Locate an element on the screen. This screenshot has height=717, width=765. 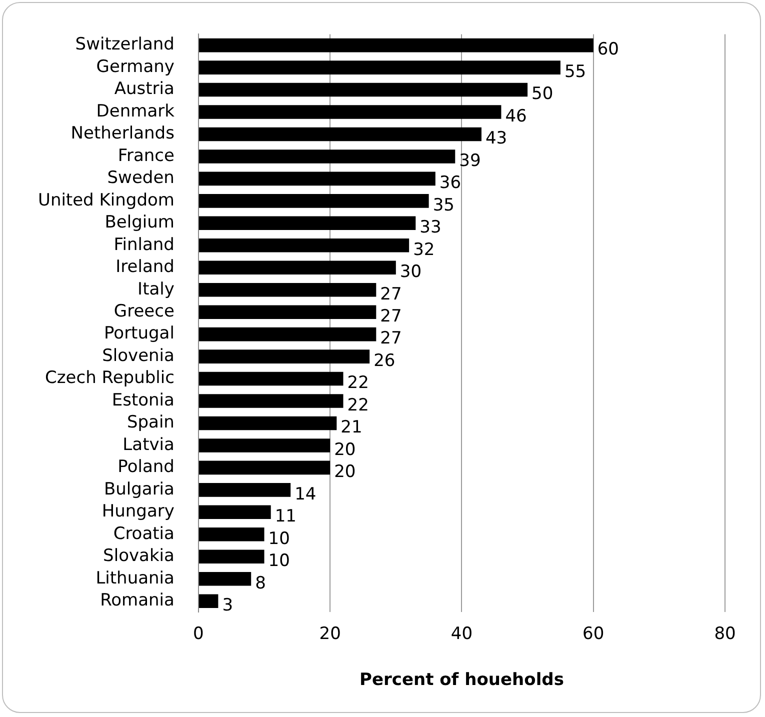
data-label: 8 is located at coordinates (260, 583).